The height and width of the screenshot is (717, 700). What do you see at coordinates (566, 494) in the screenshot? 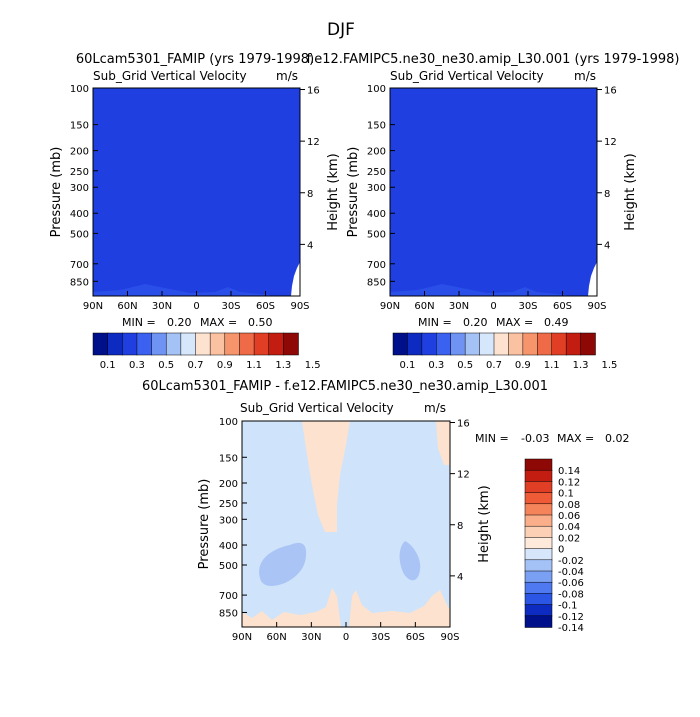
I see `panel-diff-colorbar-label: 0.1` at bounding box center [566, 494].